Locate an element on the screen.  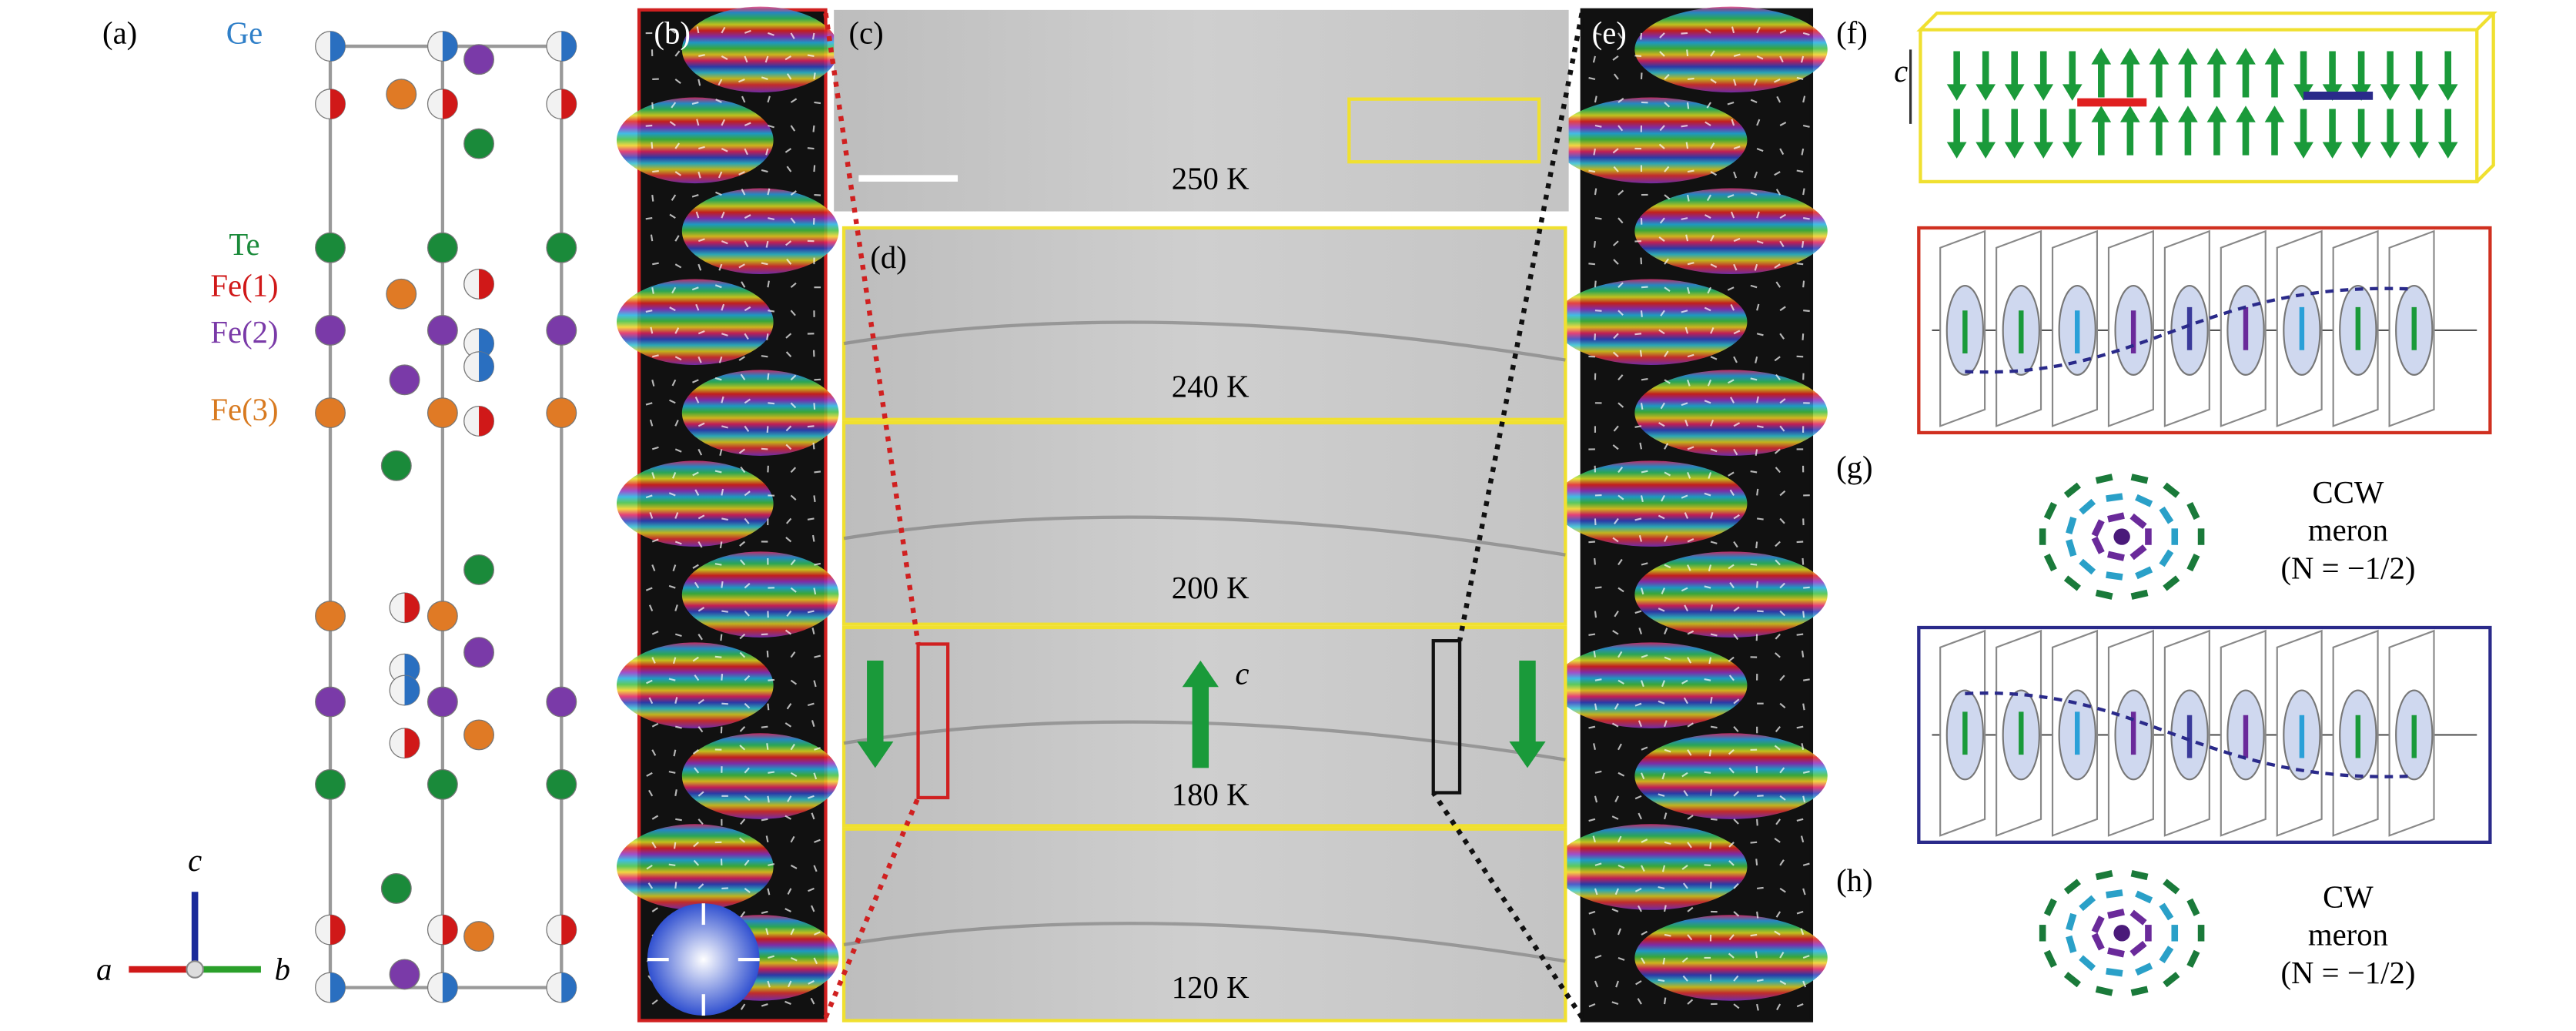
panel-label: (b) is located at coordinates (672, 33).